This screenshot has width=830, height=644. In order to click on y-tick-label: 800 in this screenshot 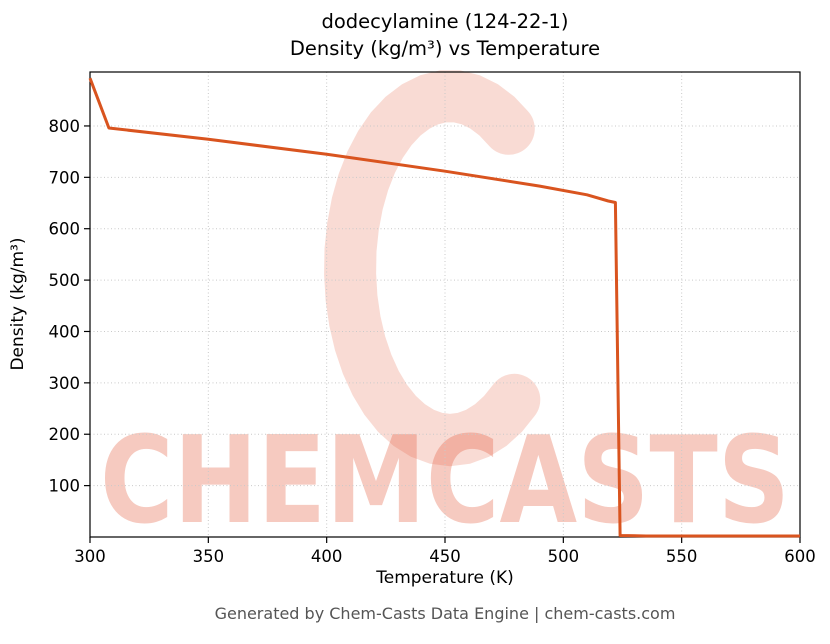, I will do `click(65, 126)`.